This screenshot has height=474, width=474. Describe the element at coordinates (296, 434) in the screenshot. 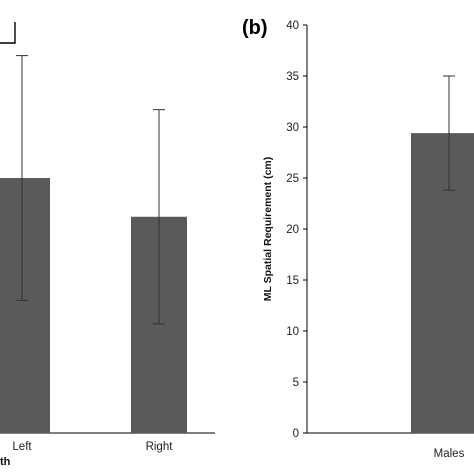

I see `y-tick-label: 0` at that location.